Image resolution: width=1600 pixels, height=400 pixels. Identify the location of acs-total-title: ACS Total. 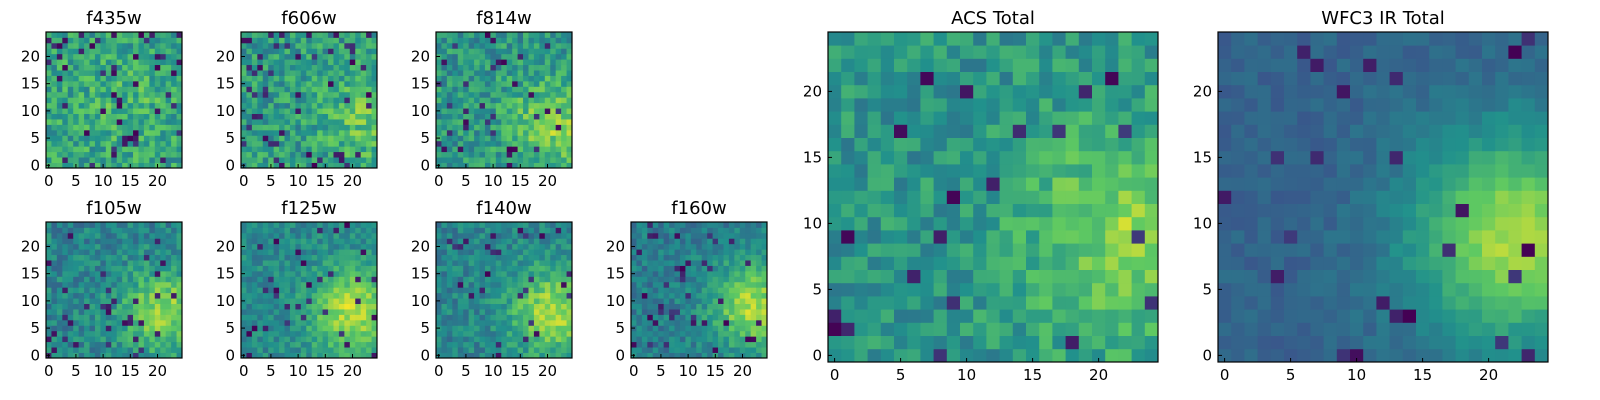
(993, 18).